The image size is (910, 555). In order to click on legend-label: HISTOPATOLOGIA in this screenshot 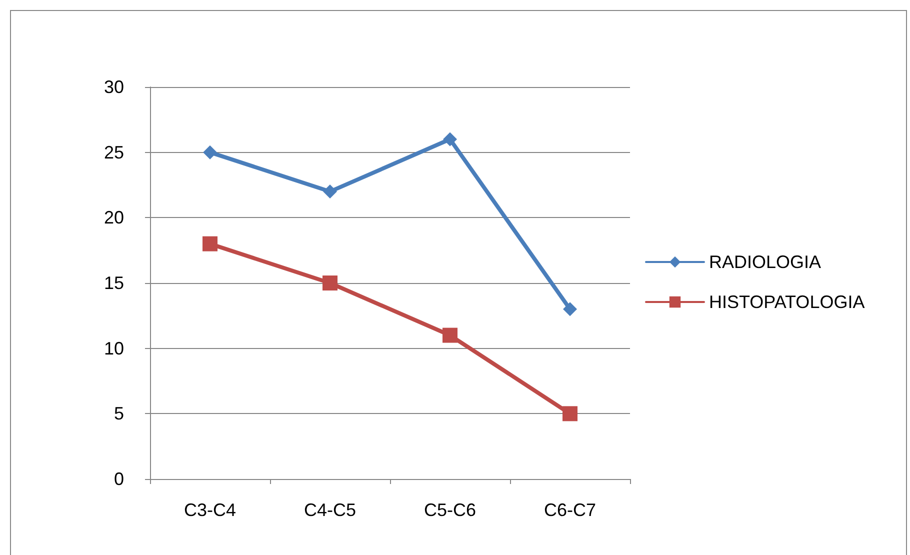, I will do `click(787, 302)`.